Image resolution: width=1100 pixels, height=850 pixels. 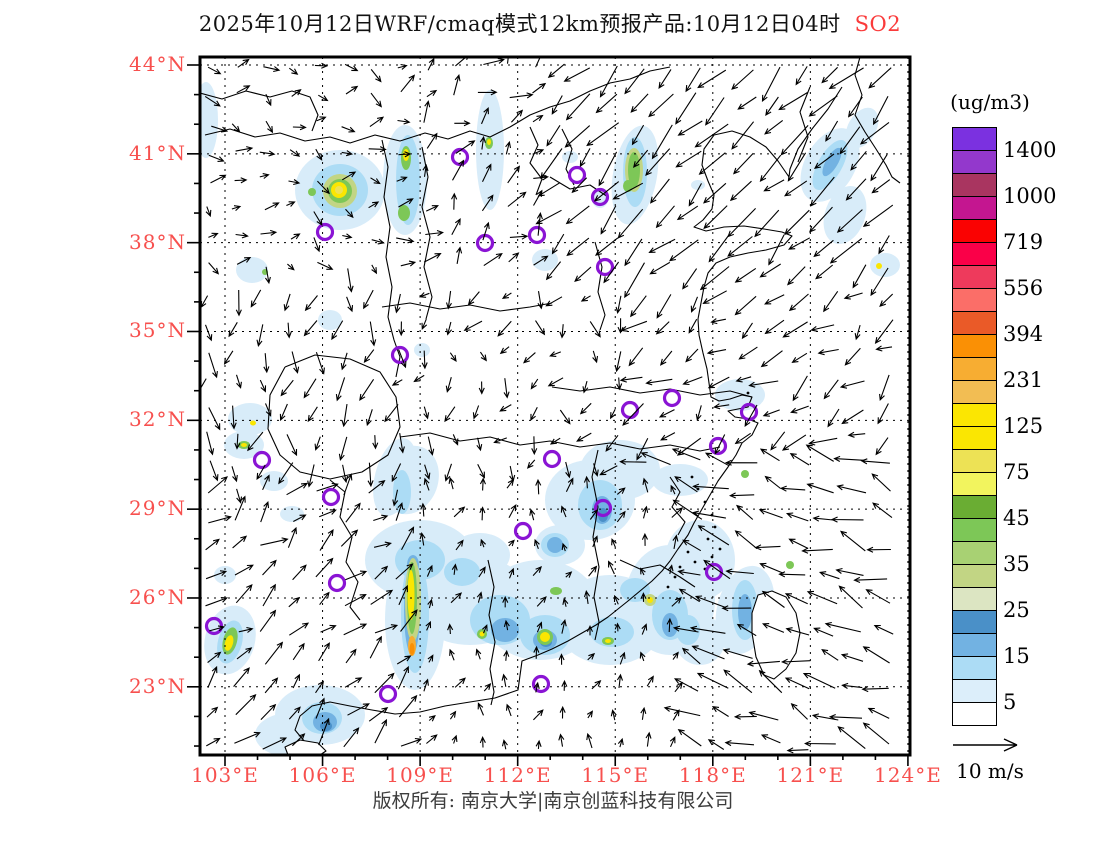 What do you see at coordinates (878, 24) in the screenshot?
I see `species-label: SO2` at bounding box center [878, 24].